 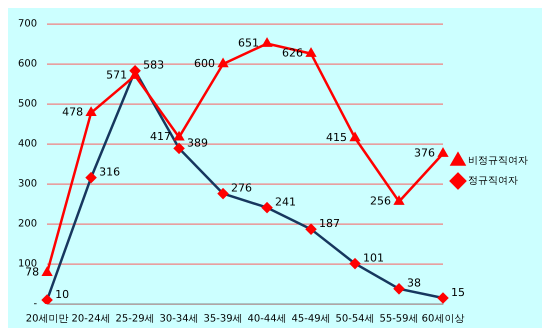 What do you see at coordinates (153, 65) in the screenshot?
I see `data-label: 583` at bounding box center [153, 65].